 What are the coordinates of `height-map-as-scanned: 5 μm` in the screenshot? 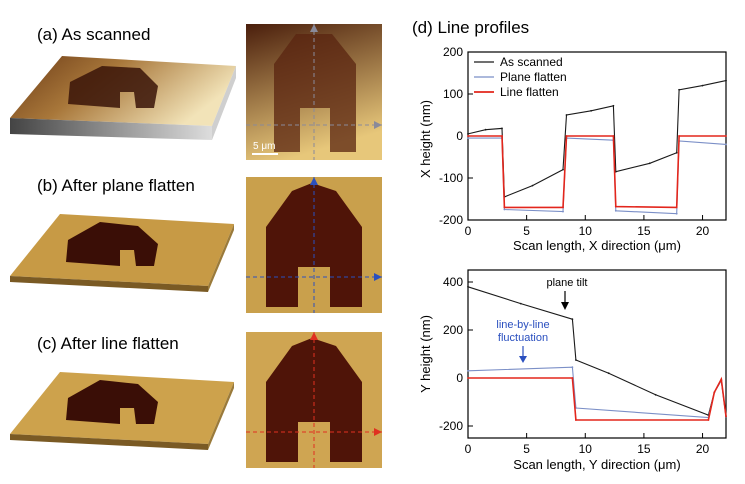 It's located at (314, 92).